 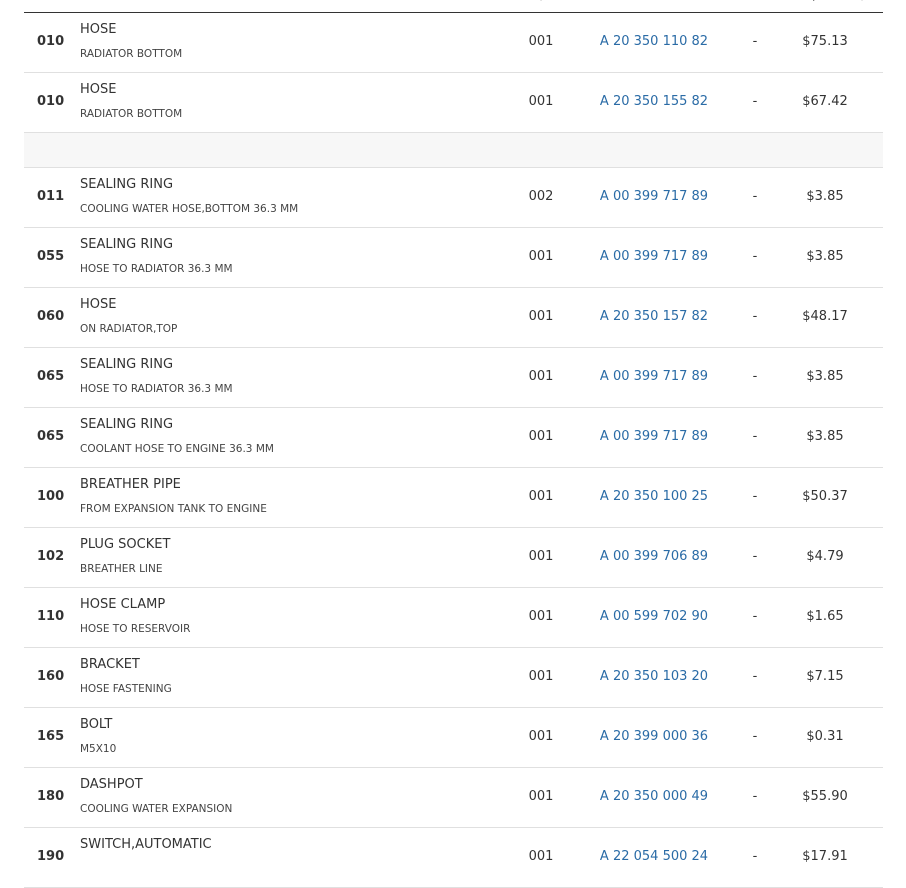 What do you see at coordinates (51, 496) in the screenshot?
I see `item-number: 100` at bounding box center [51, 496].